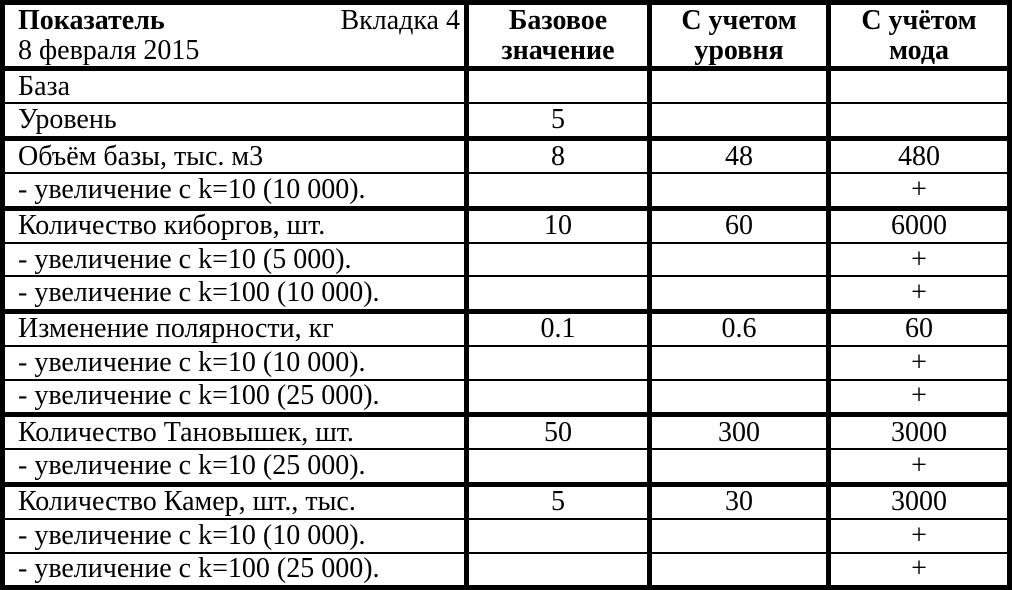  Describe the element at coordinates (44, 86) in the screenshot. I see `row-label-cell: База` at that location.